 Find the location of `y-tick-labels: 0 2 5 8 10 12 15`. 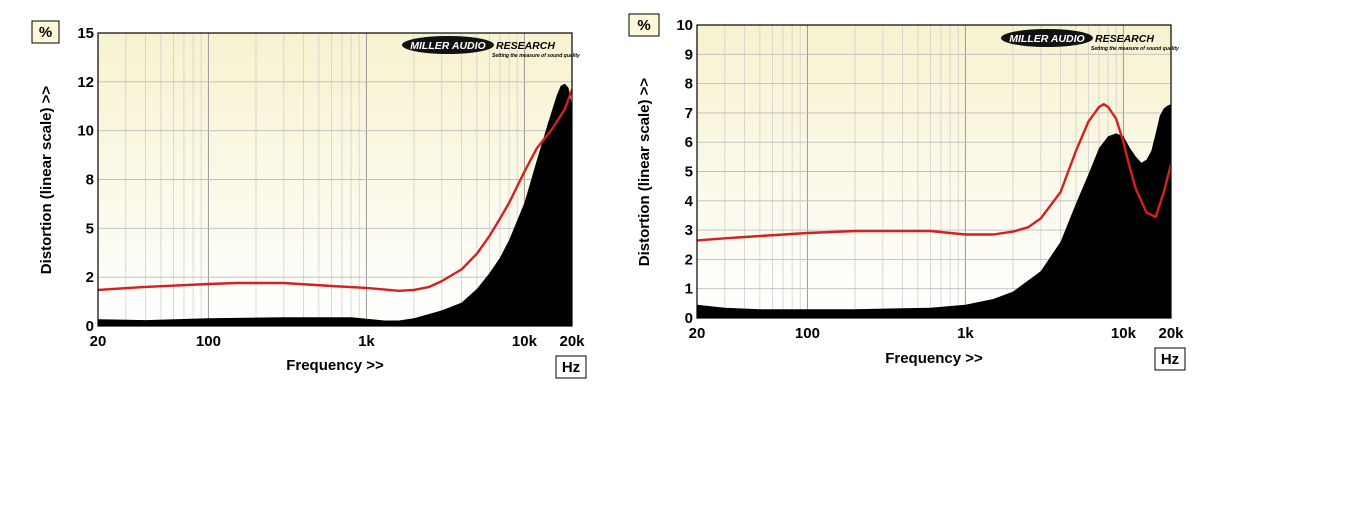

y-tick-labels: 0 2 5 8 10 12 15 is located at coordinates (85, 180).